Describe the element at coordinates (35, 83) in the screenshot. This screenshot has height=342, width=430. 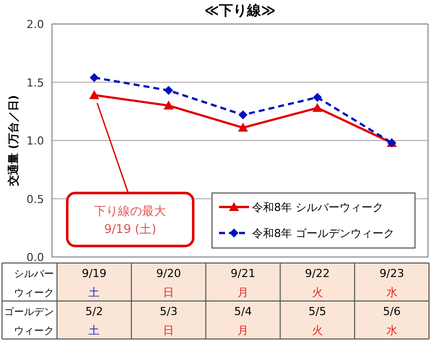
I see `y-tick-label: 1.5` at that location.